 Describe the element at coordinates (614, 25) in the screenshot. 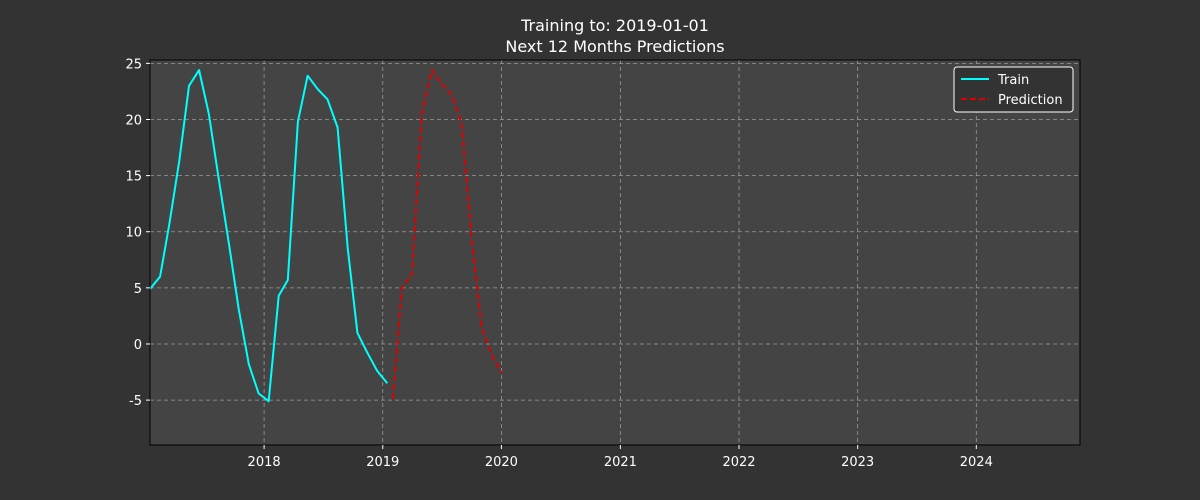

I see `chart-title-line-1: Training to: 2019-01-01` at that location.